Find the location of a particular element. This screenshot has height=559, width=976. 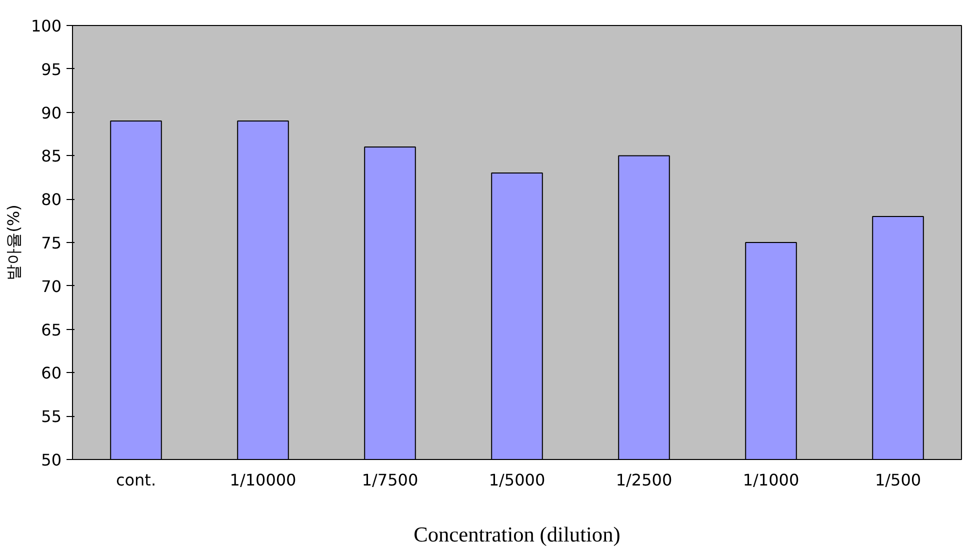

y-tick-label: 65 is located at coordinates (51, 330).